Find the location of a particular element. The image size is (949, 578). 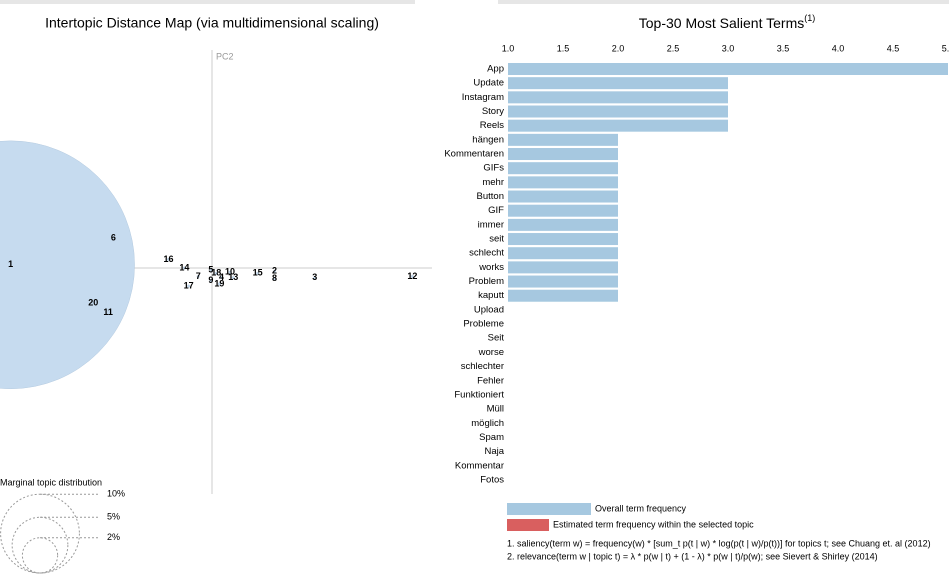

topic-label: 17 is located at coordinates (189, 285).